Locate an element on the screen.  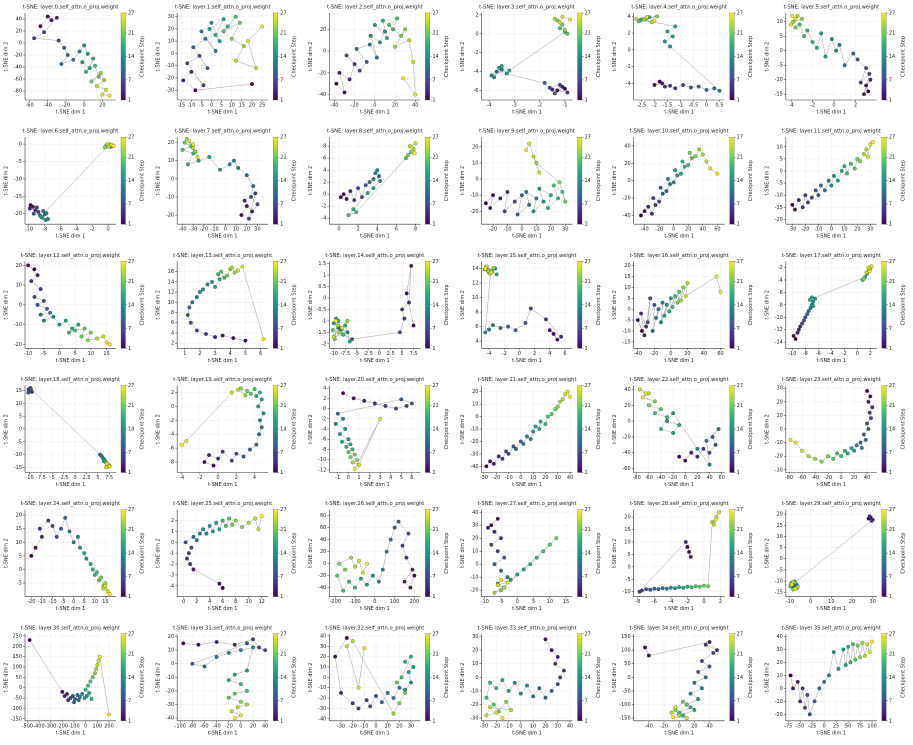
y-tick-label: -40 is located at coordinates (170, 719).